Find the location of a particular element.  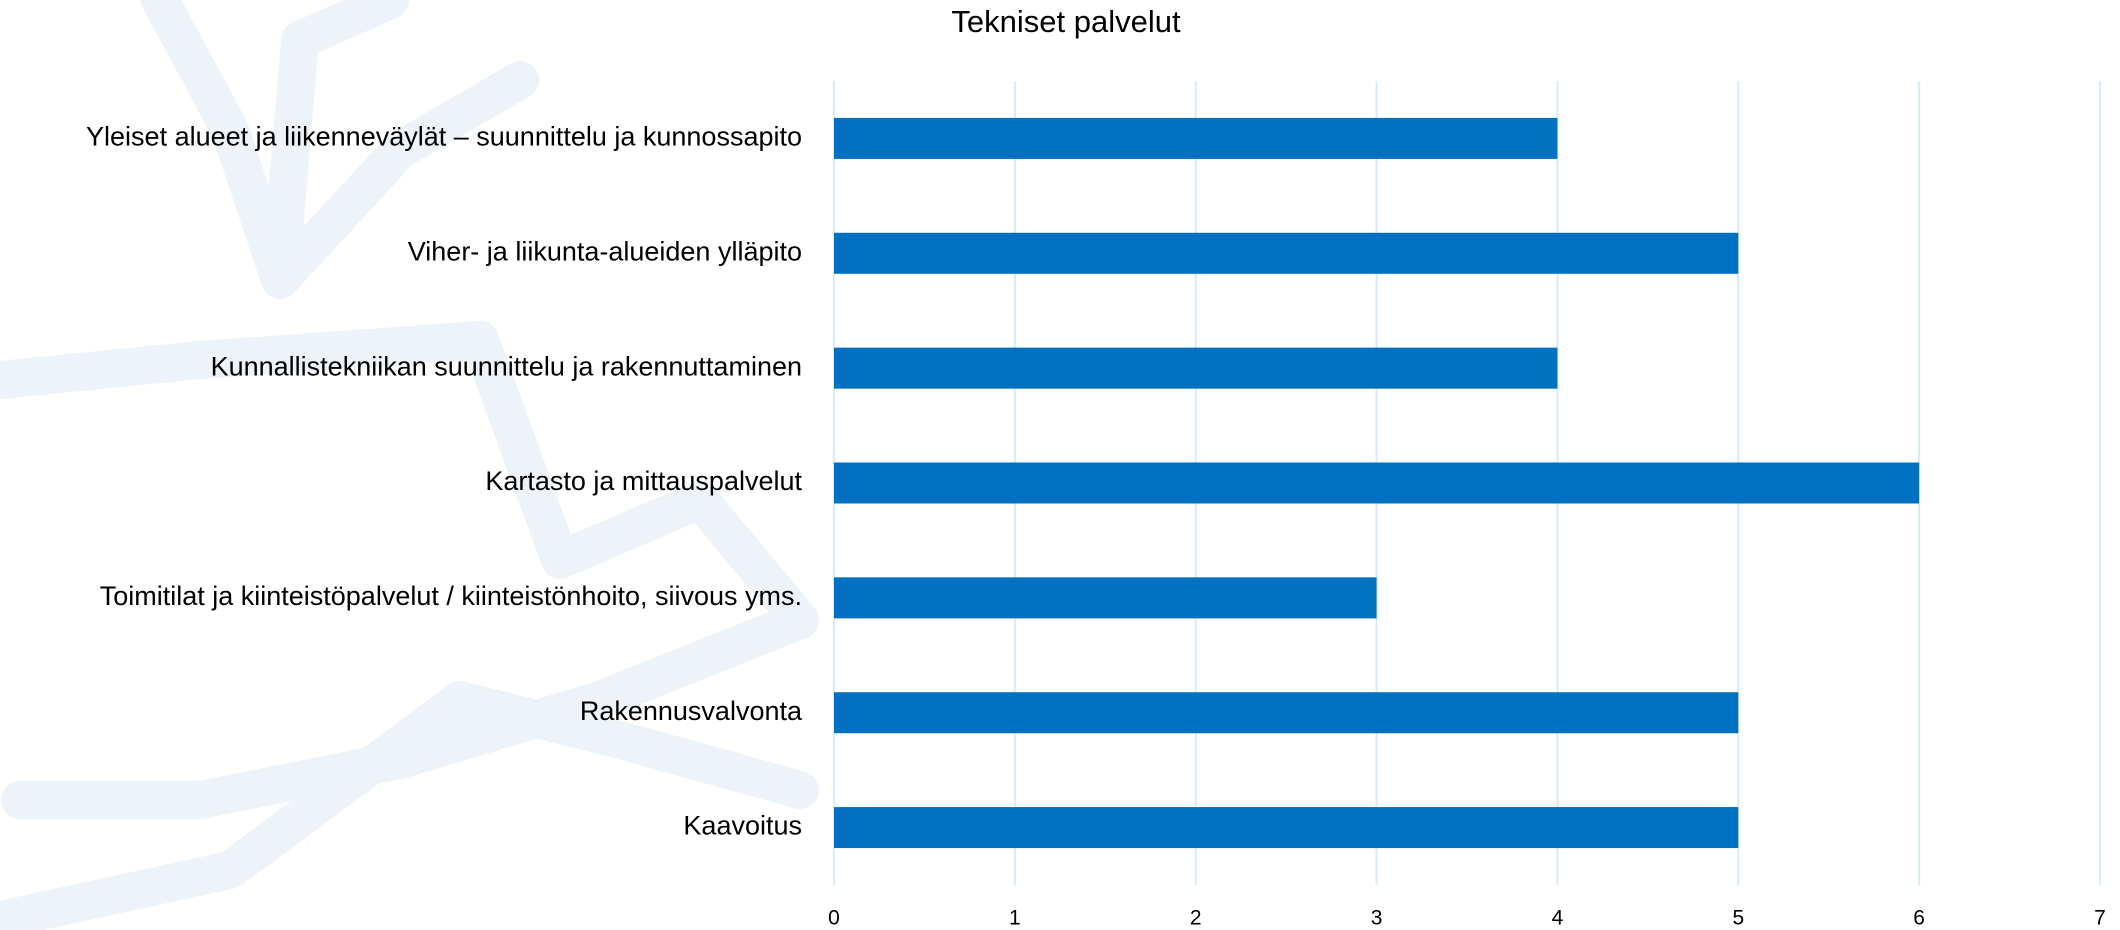

x-tick-label: 3 is located at coordinates (1377, 918).